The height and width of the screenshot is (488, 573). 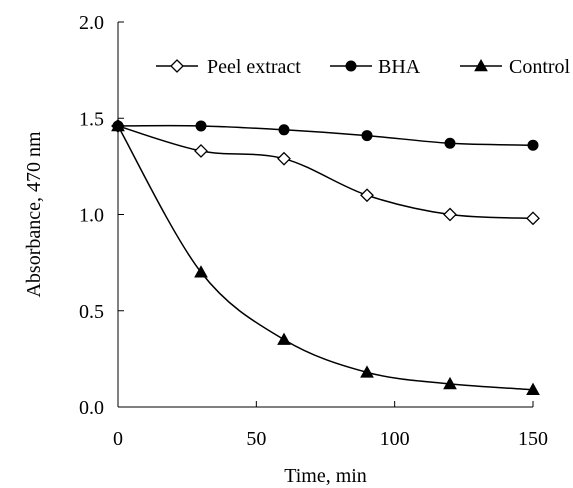 I want to click on y-tick-label: 1.5, so click(x=91, y=119).